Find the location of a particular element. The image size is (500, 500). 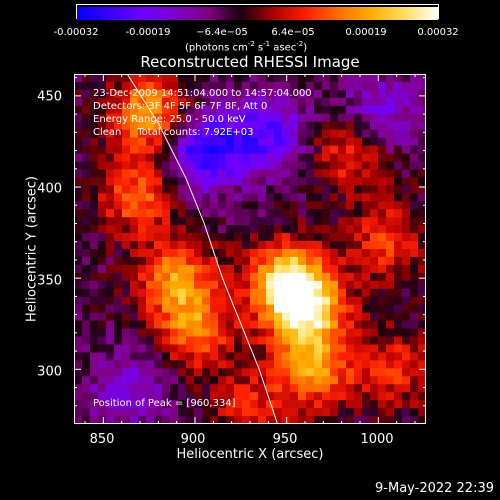

y-tick-label: 450 is located at coordinates (49, 97).